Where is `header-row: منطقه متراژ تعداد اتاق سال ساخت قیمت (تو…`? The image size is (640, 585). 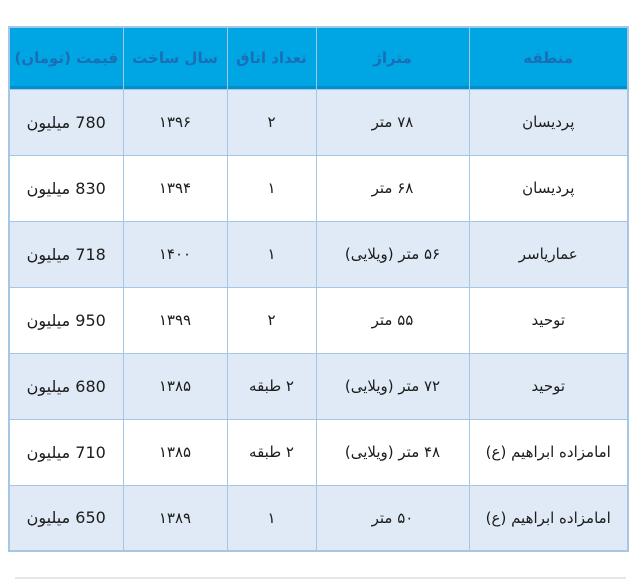
header-row: منطقه متراژ تعداد اتاق سال ساخت قیمت (تو… is located at coordinates (318, 58).